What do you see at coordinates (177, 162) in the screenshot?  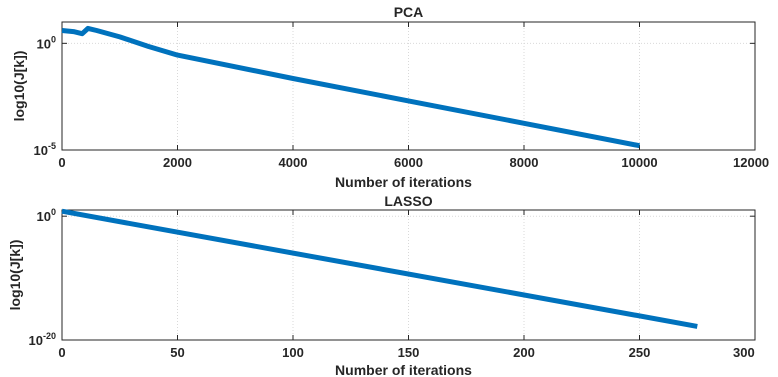 I see `pca-x-tick-label: 2000` at bounding box center [177, 162].